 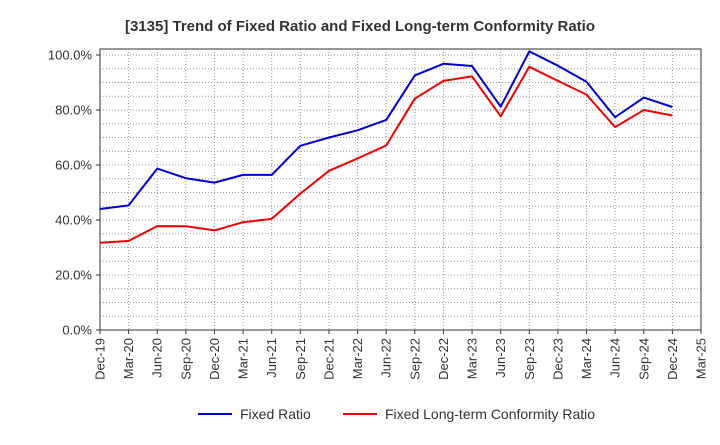 What do you see at coordinates (185, 359) in the screenshot?
I see `x-tick-label: Sep-20` at bounding box center [185, 359].